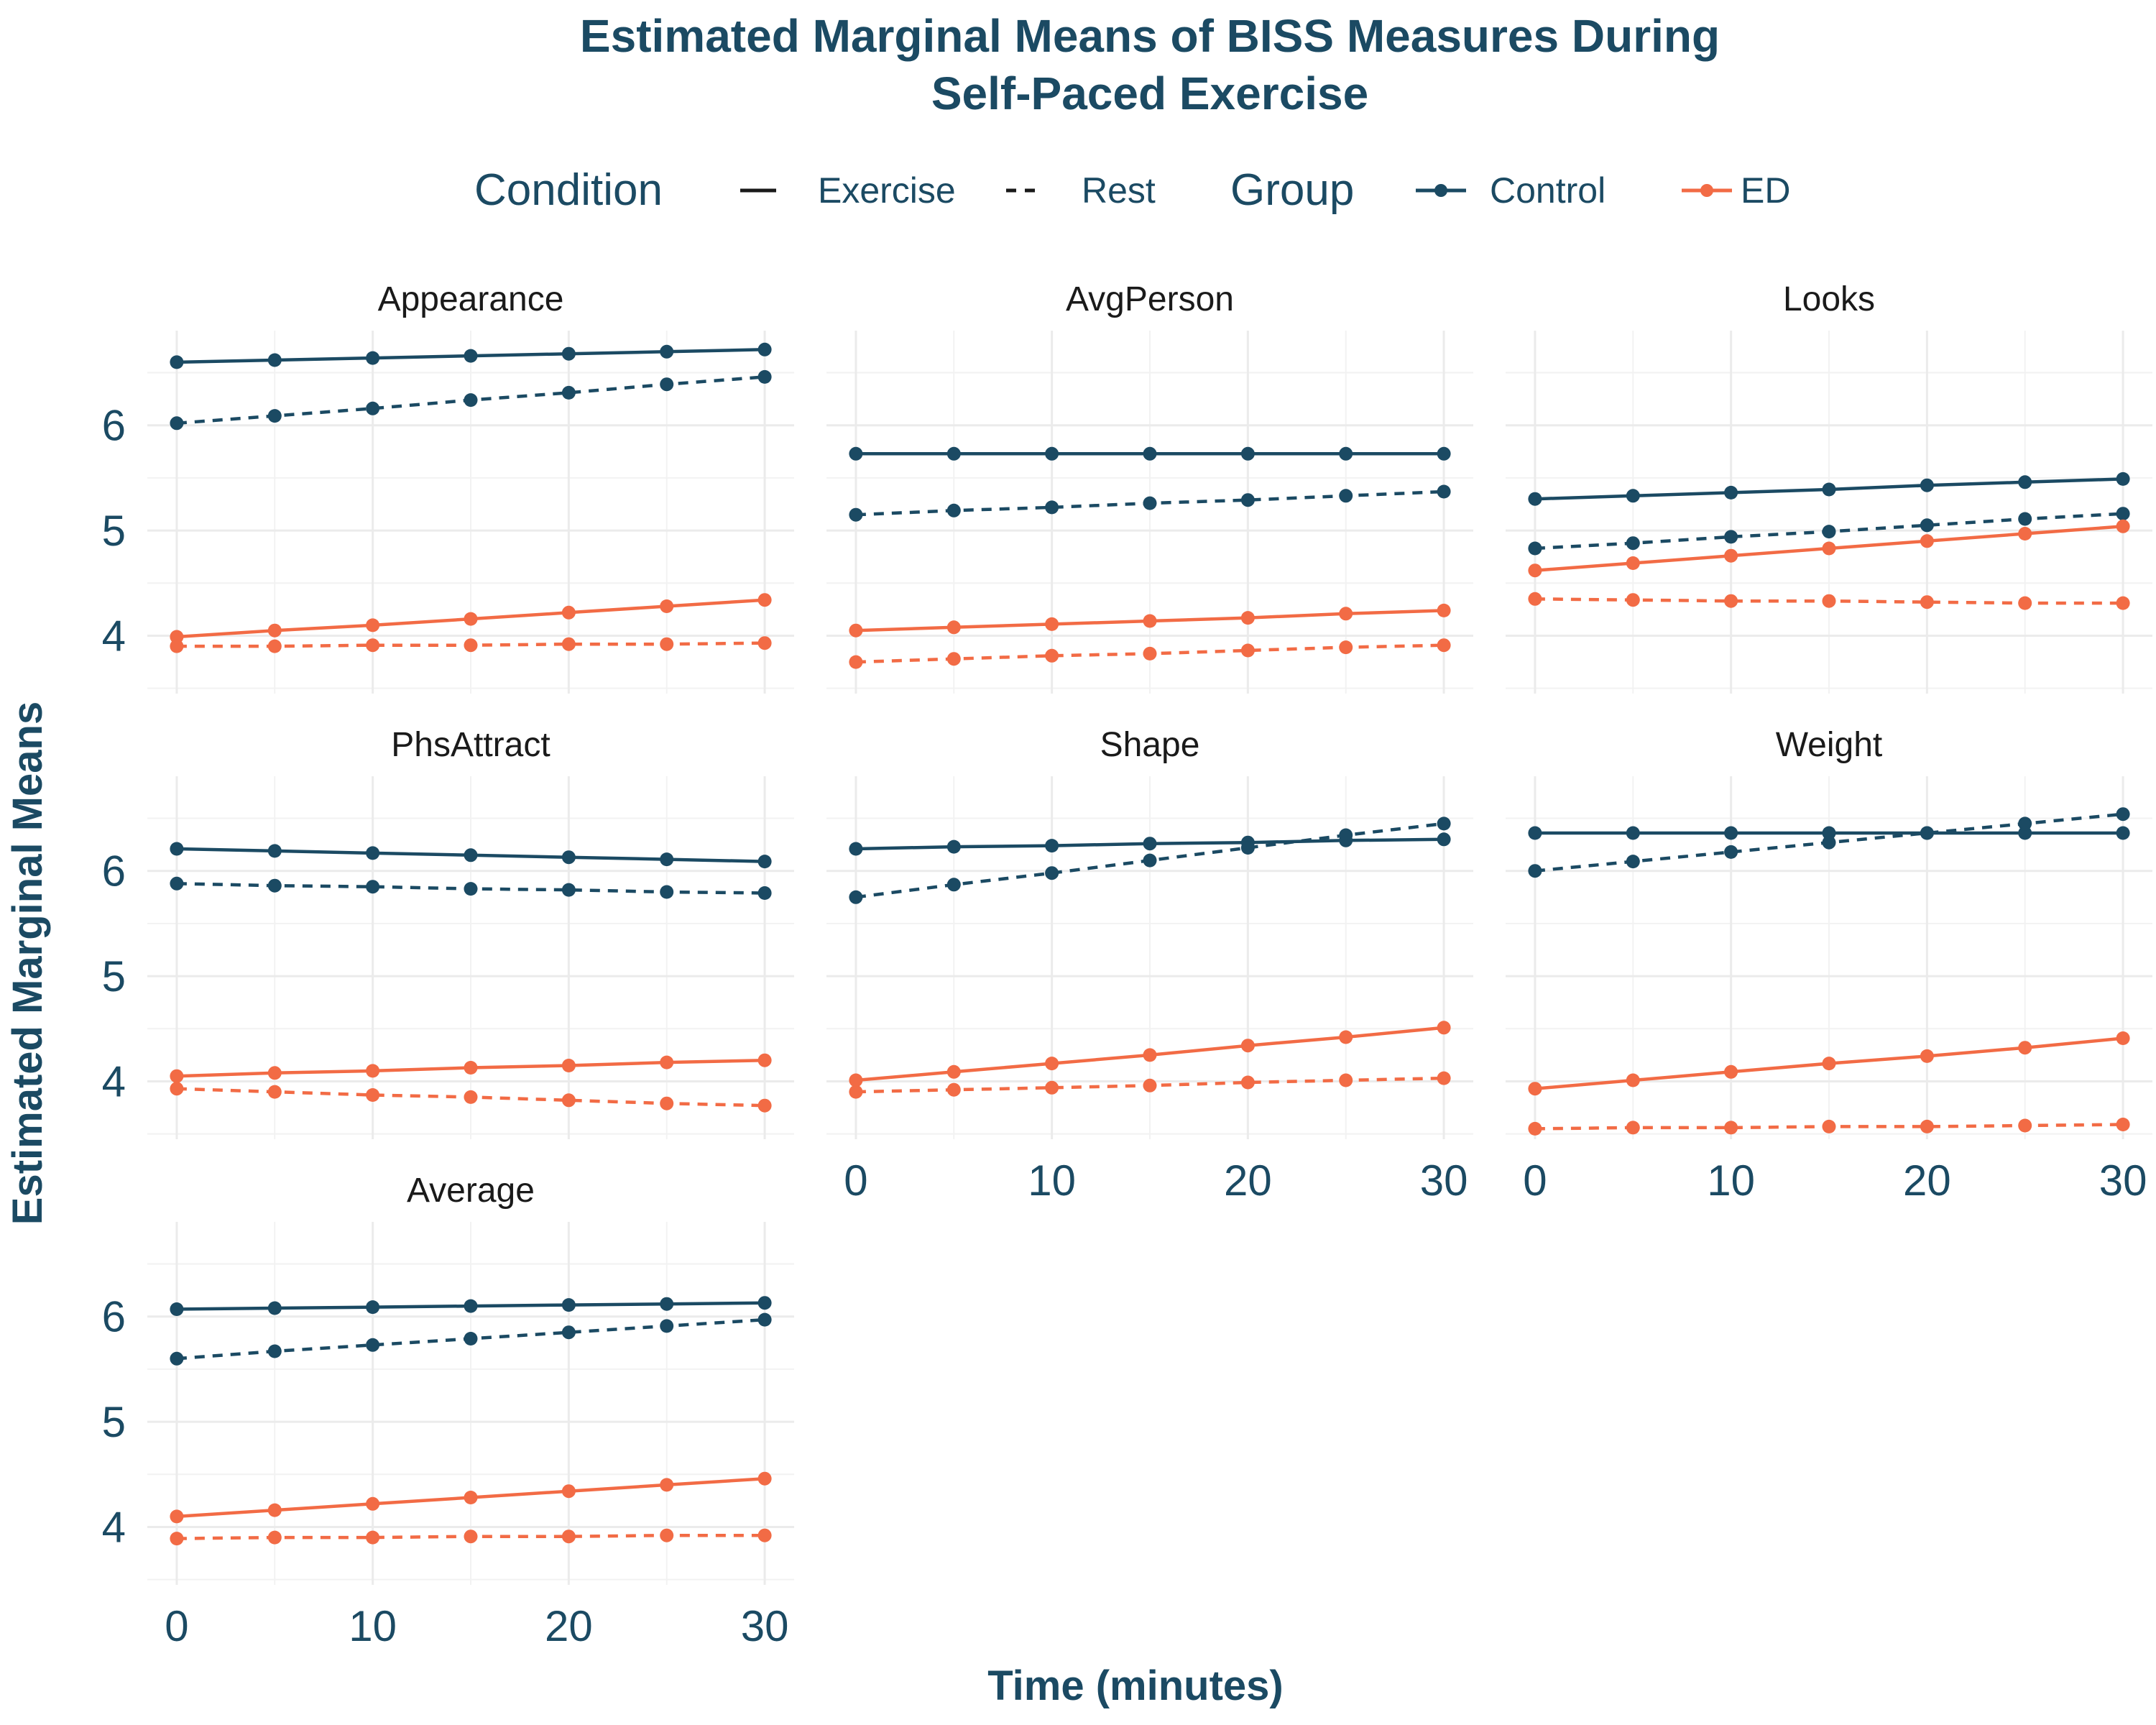 Image resolution: width=2156 pixels, height=1725 pixels. Describe the element at coordinates (1119, 190) in the screenshot. I see `legend-rest-label: Rest` at that location.